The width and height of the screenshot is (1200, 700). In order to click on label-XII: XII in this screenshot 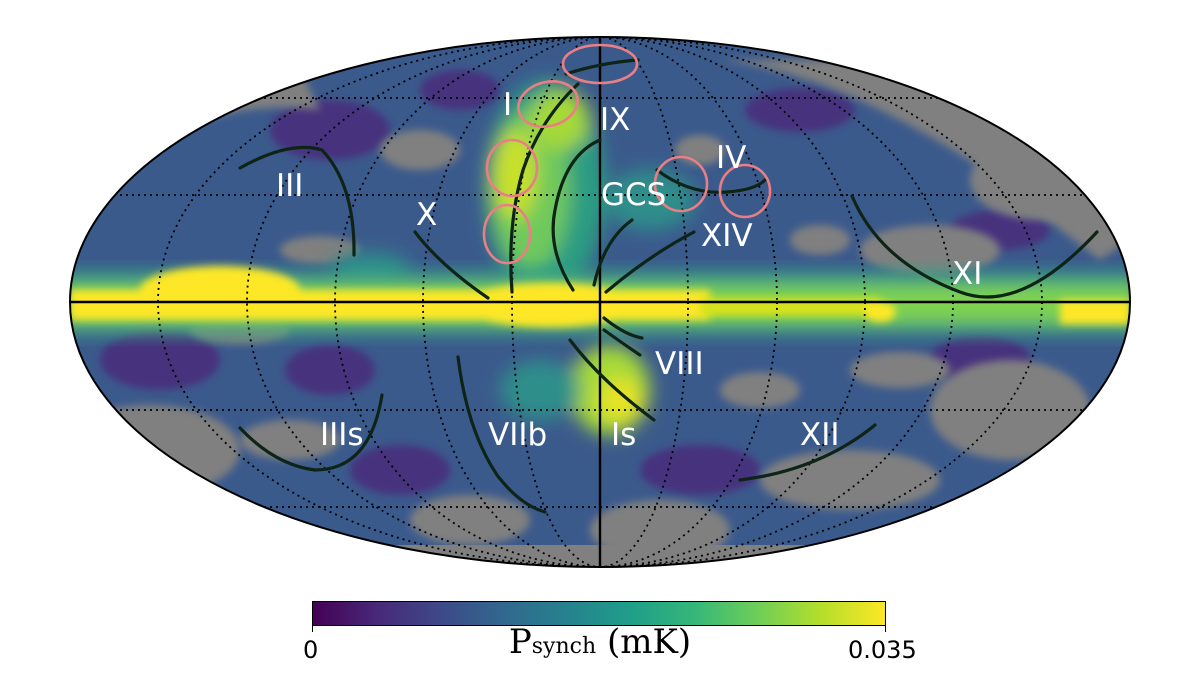, I will do `click(820, 435)`.